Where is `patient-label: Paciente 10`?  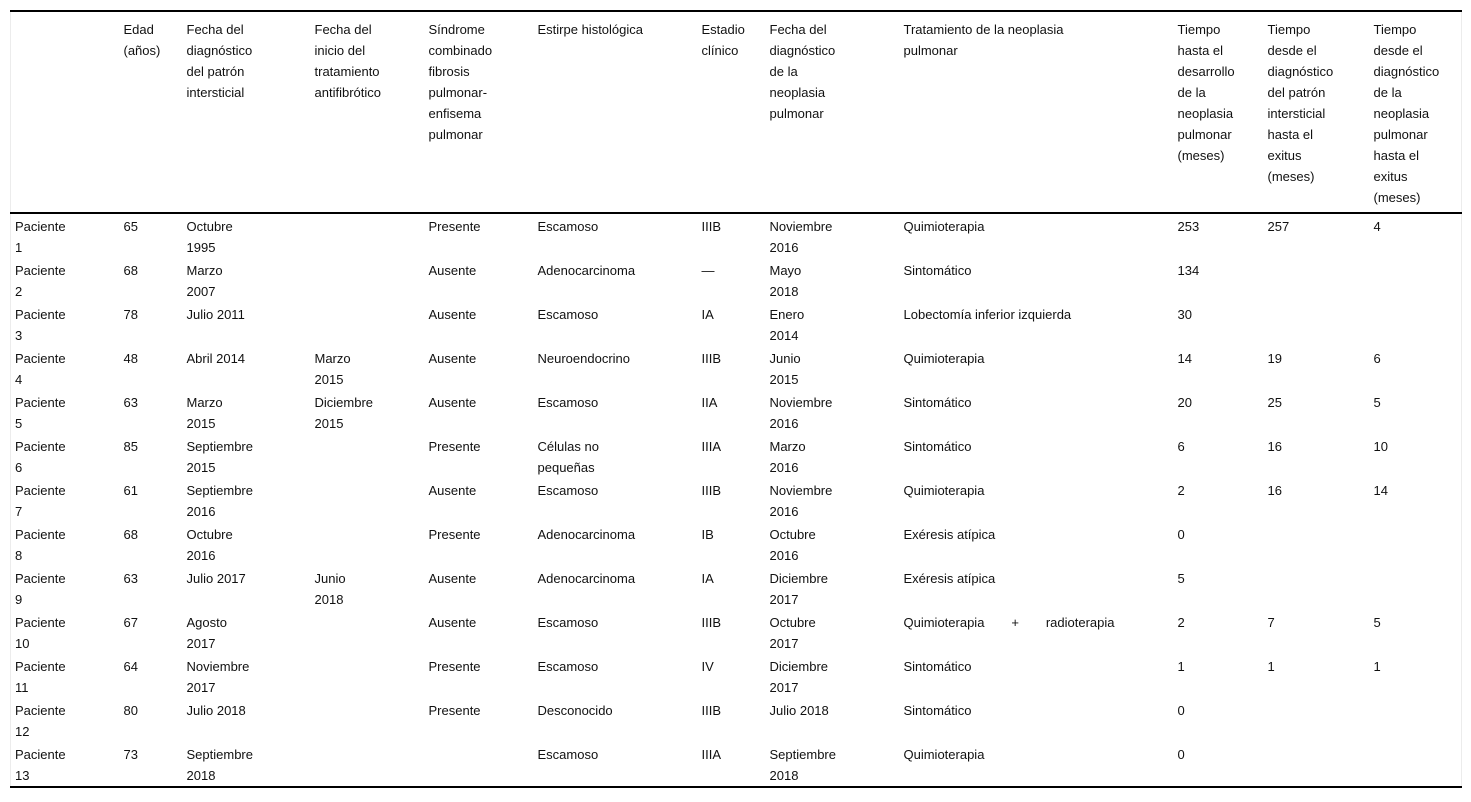
patient-label: Paciente 10 is located at coordinates (40, 633).